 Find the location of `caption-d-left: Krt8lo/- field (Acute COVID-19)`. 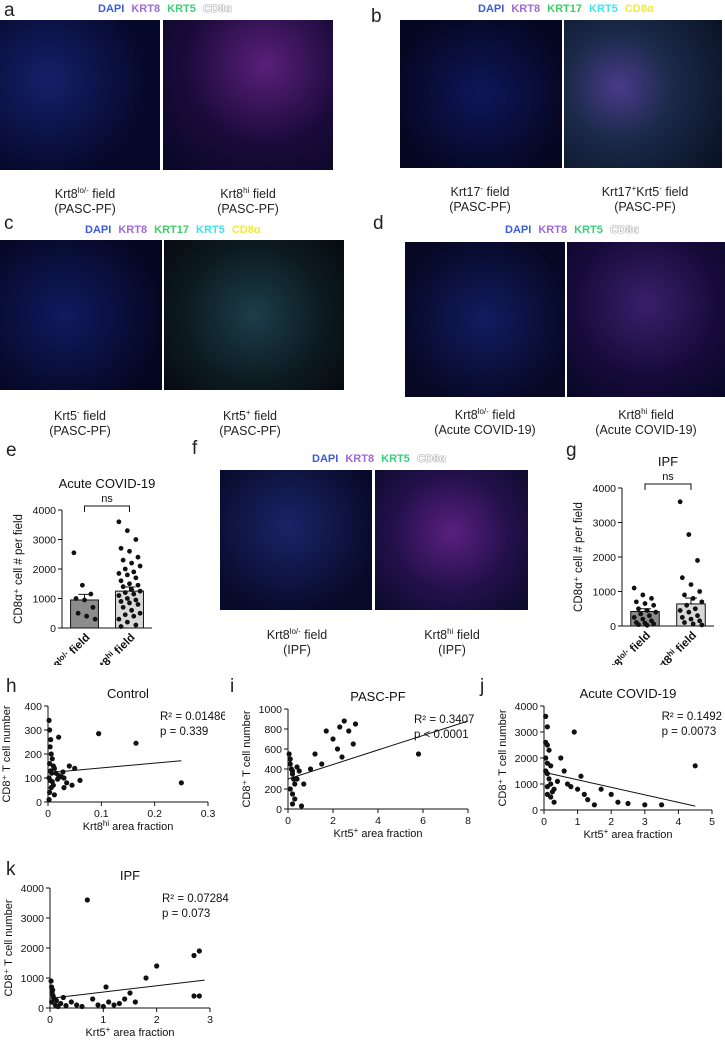

caption-d-left: Krt8lo/- field (Acute COVID-19) is located at coordinates (485, 422).